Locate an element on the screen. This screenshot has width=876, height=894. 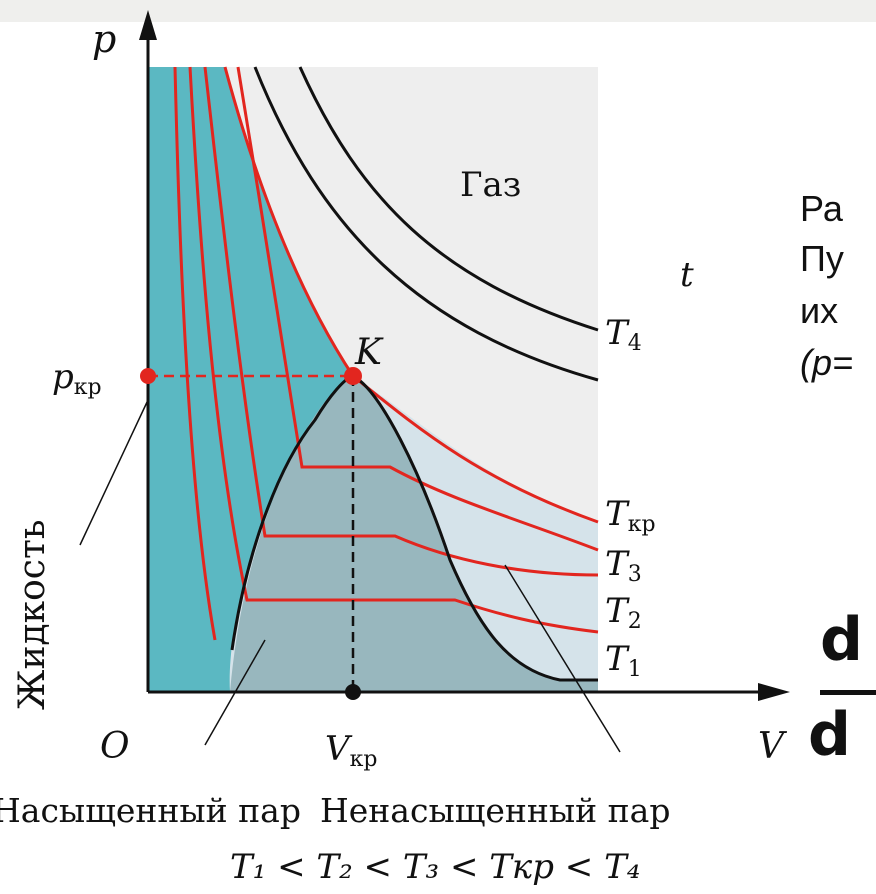
side-line-4: (p= is located at coordinates (827, 362).